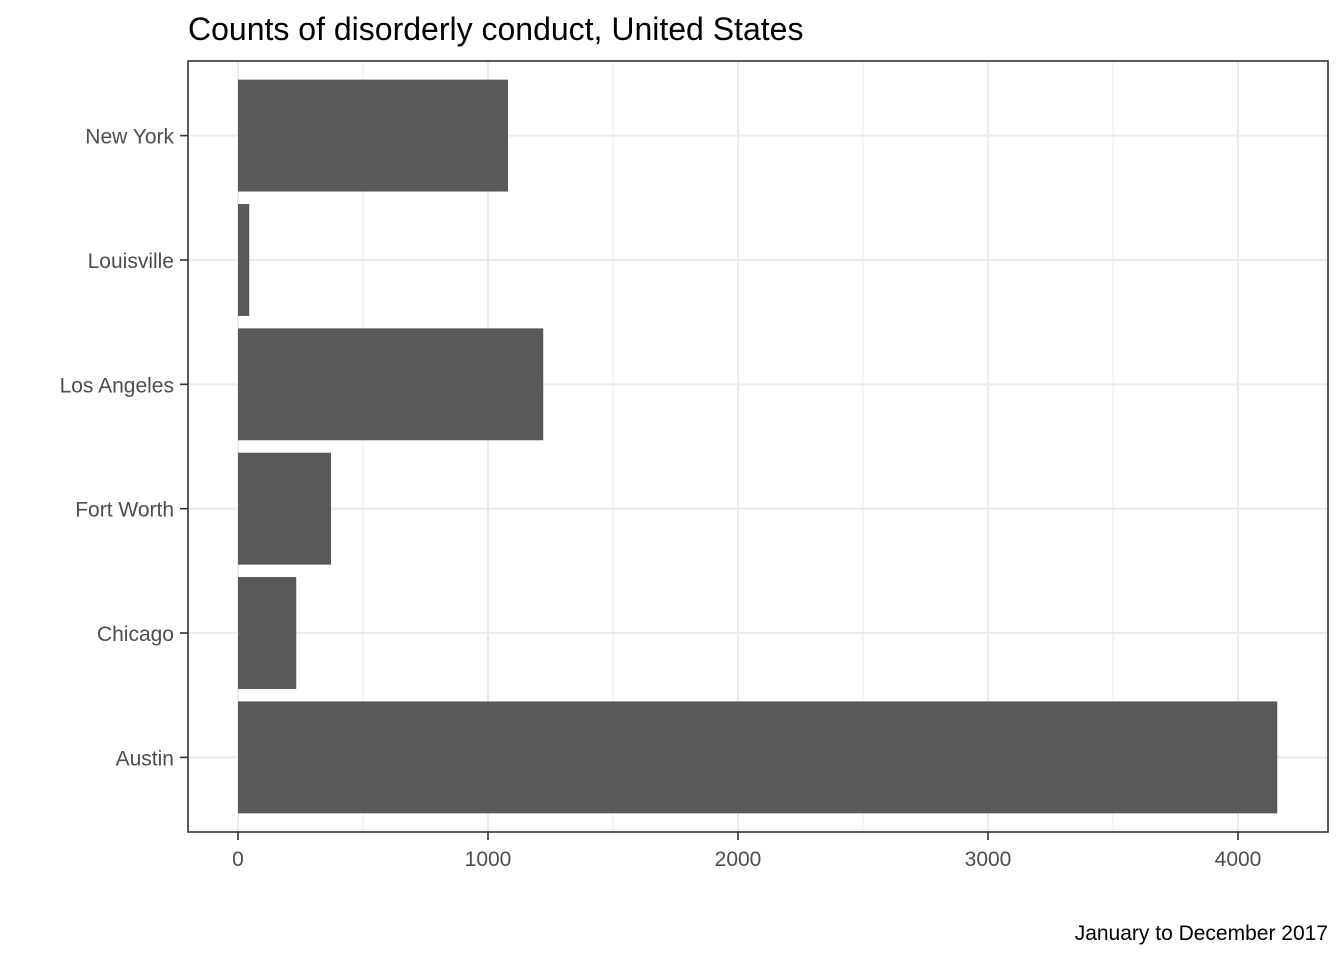 This screenshot has width=1344, height=960. I want to click on x-axis: 0 1000 2000 3000 4000, so click(746, 851).